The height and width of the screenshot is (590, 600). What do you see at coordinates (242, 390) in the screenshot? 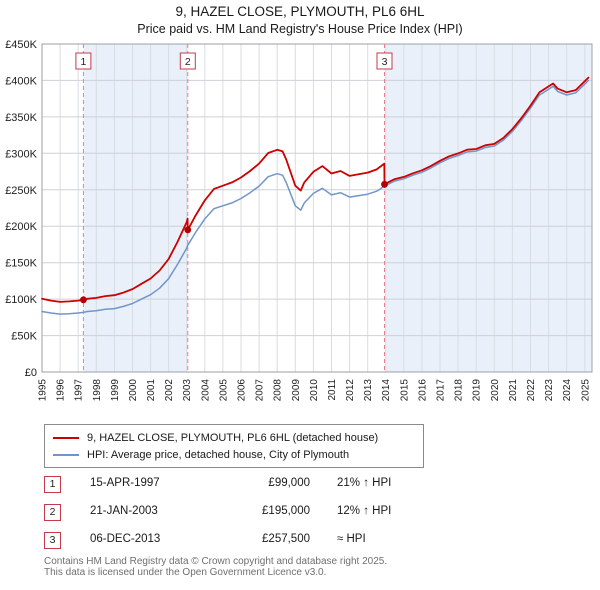
I see `x-axis-tick-label: 2006` at bounding box center [242, 390].